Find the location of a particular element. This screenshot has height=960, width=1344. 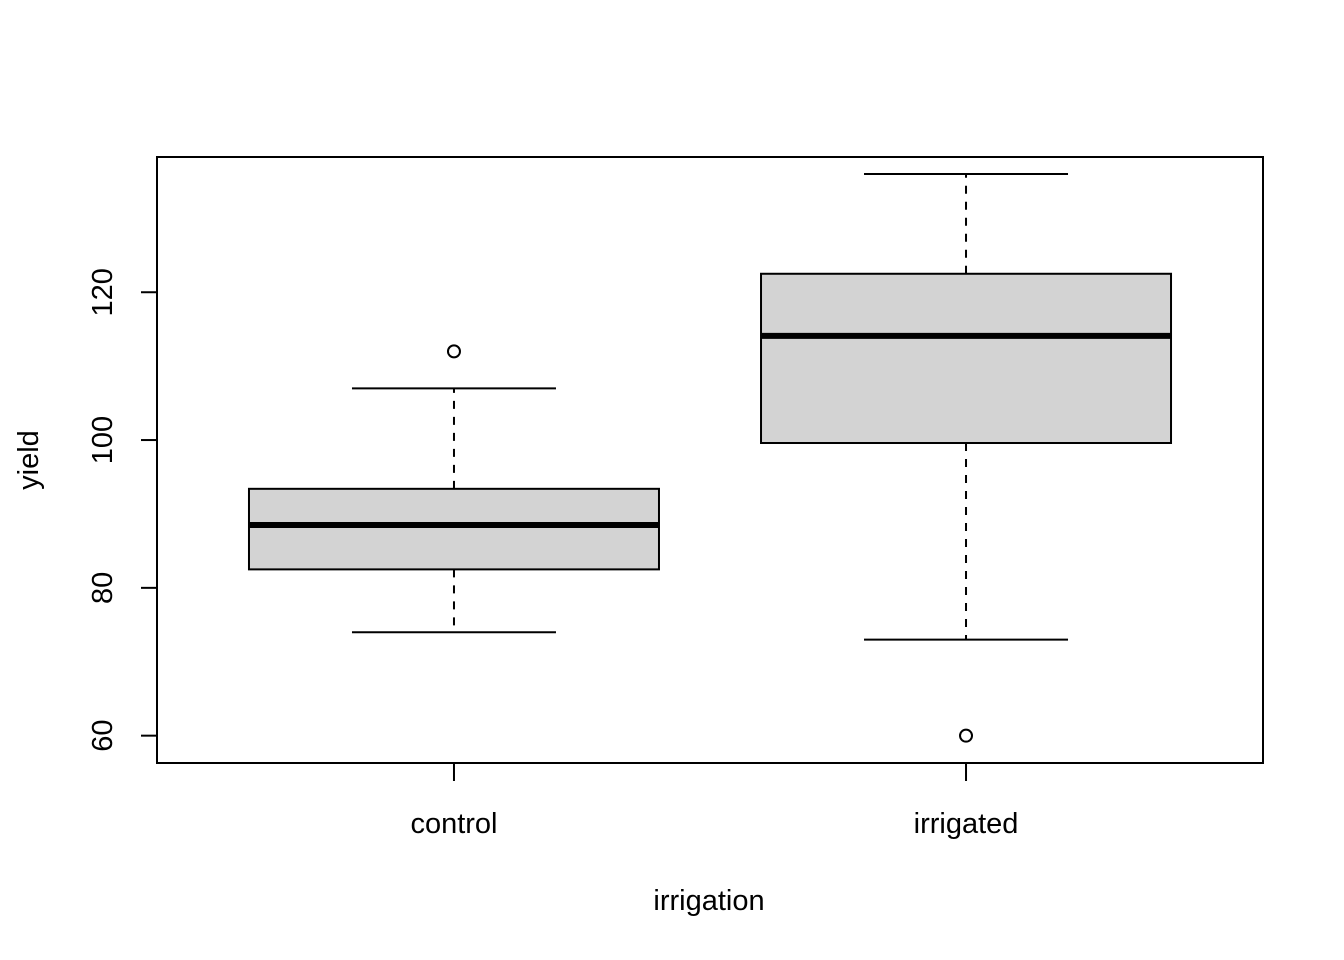

x-tick-label-irrigated: irrigated is located at coordinates (966, 824).